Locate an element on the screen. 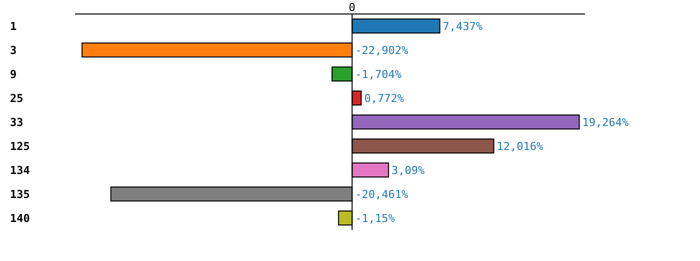 This screenshot has width=700, height=261. y-tick-label: 9 is located at coordinates (13, 74).